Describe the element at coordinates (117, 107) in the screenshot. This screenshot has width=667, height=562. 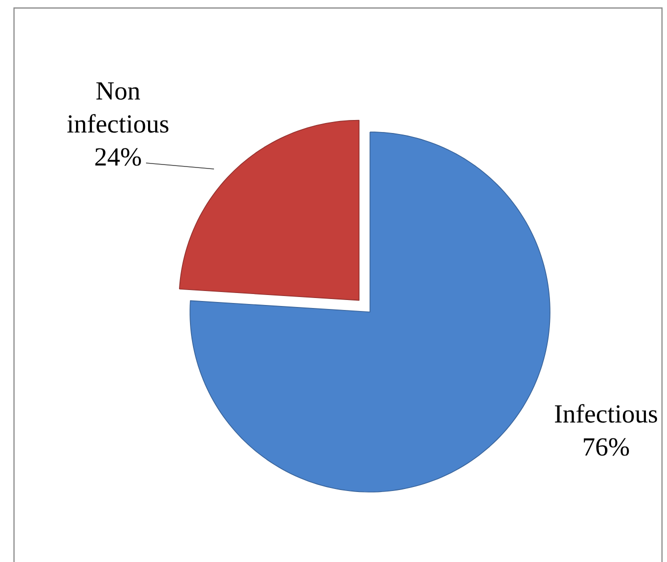
I see `slice-label: Non infectious` at that location.